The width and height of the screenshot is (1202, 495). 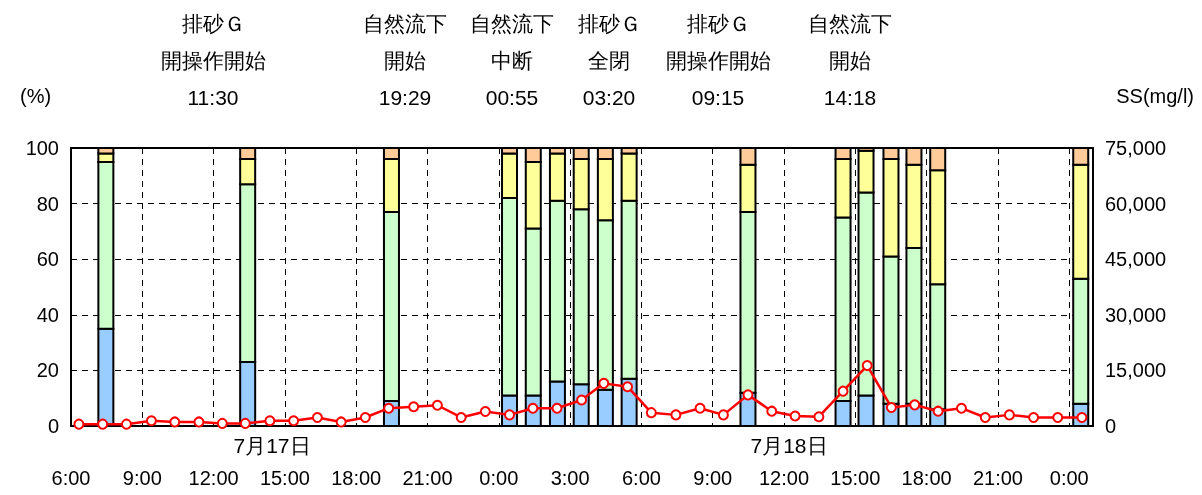 What do you see at coordinates (1155, 96) in the screenshot?
I see `y2-axis-title: SS(mg/l)` at bounding box center [1155, 96].